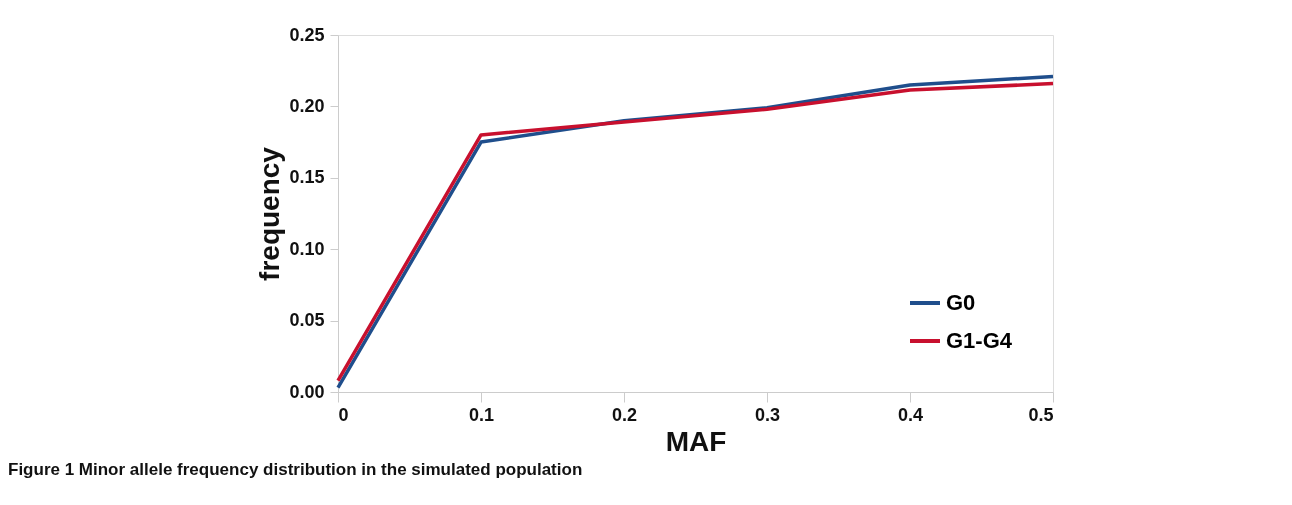 Image resolution: width=1292 pixels, height=505 pixels. What do you see at coordinates (307, 248) in the screenshot?
I see `y-tick-label: 0.10` at bounding box center [307, 248].